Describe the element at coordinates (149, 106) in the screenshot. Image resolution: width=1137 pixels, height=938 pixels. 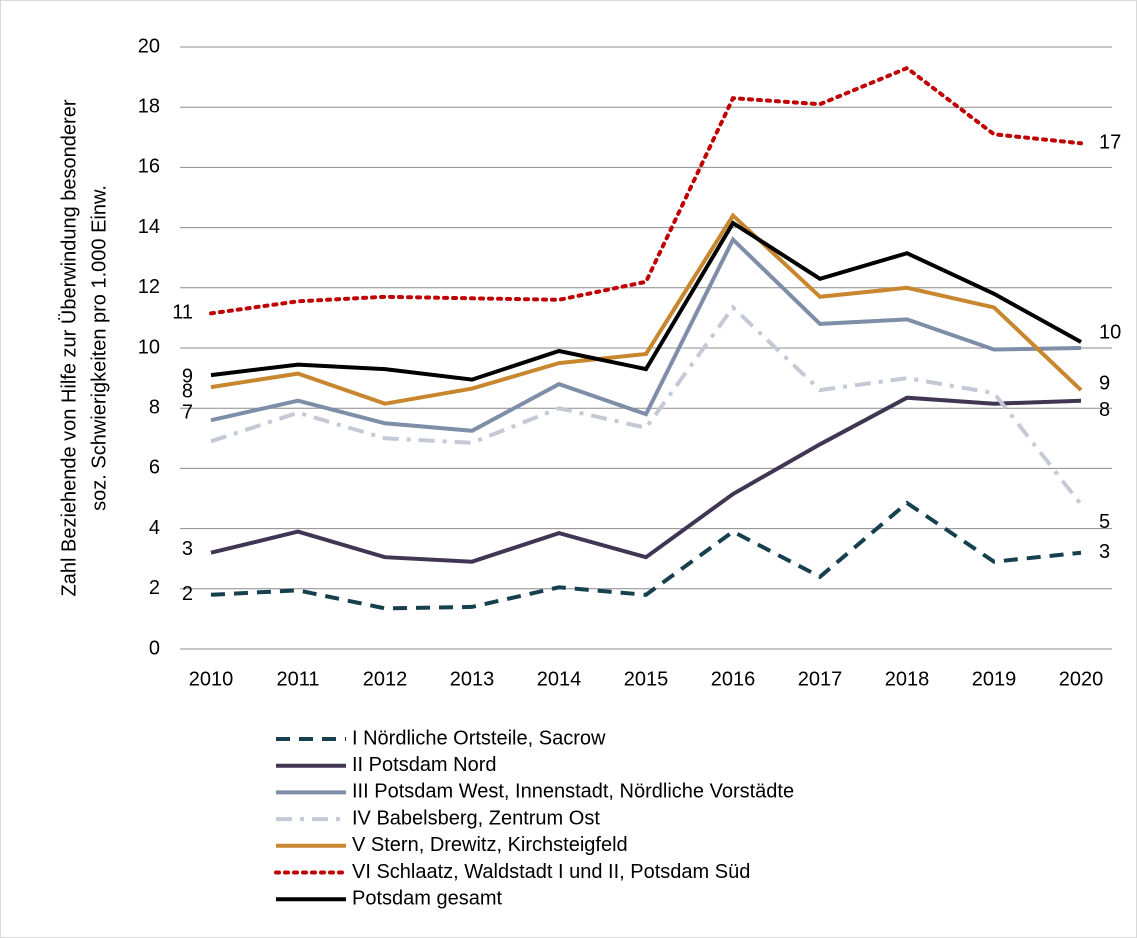
I see `y-tick-label: 18` at that location.